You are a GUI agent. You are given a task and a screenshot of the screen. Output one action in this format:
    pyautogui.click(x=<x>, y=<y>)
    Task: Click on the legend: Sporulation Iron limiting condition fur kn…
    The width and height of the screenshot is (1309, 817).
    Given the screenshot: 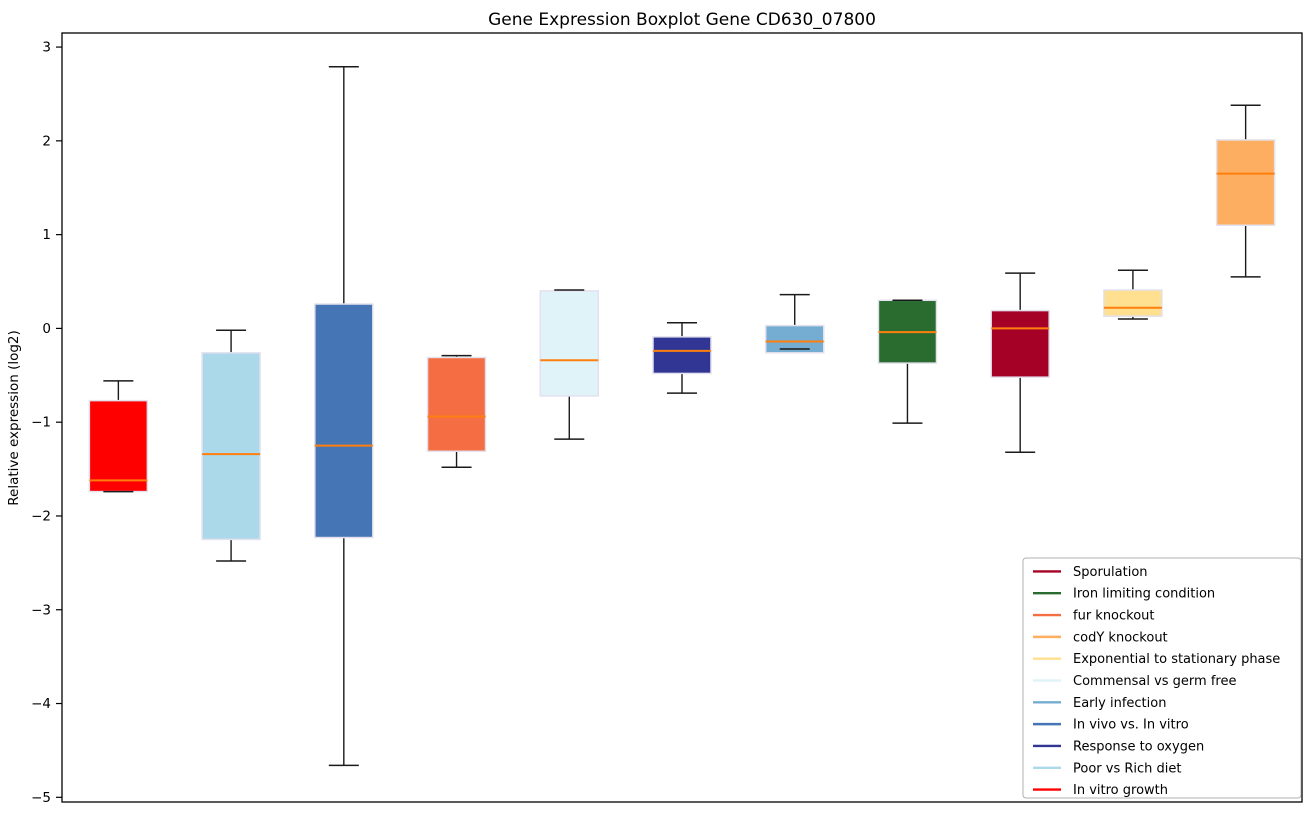 What is the action you would take?
    pyautogui.click(x=1162, y=678)
    